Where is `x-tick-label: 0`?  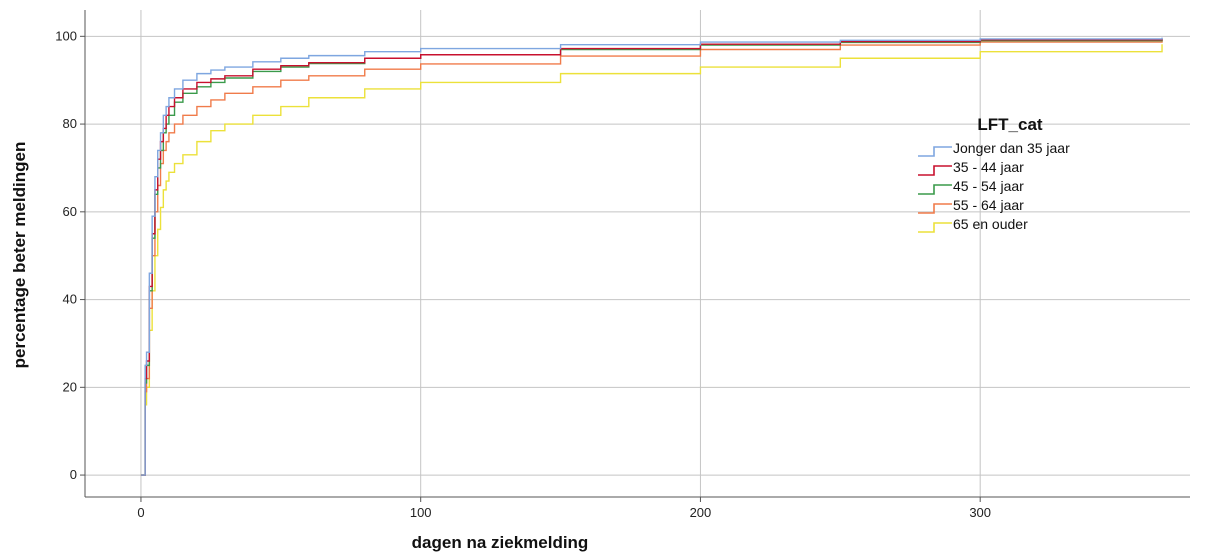
x-tick-label: 0 is located at coordinates (140, 512).